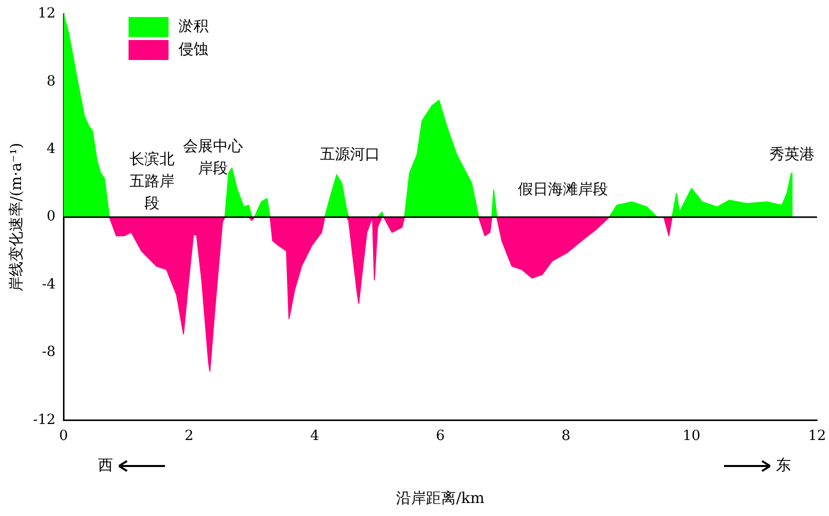  Describe the element at coordinates (189, 436) in the screenshot. I see `x-tick-label: 2` at that location.